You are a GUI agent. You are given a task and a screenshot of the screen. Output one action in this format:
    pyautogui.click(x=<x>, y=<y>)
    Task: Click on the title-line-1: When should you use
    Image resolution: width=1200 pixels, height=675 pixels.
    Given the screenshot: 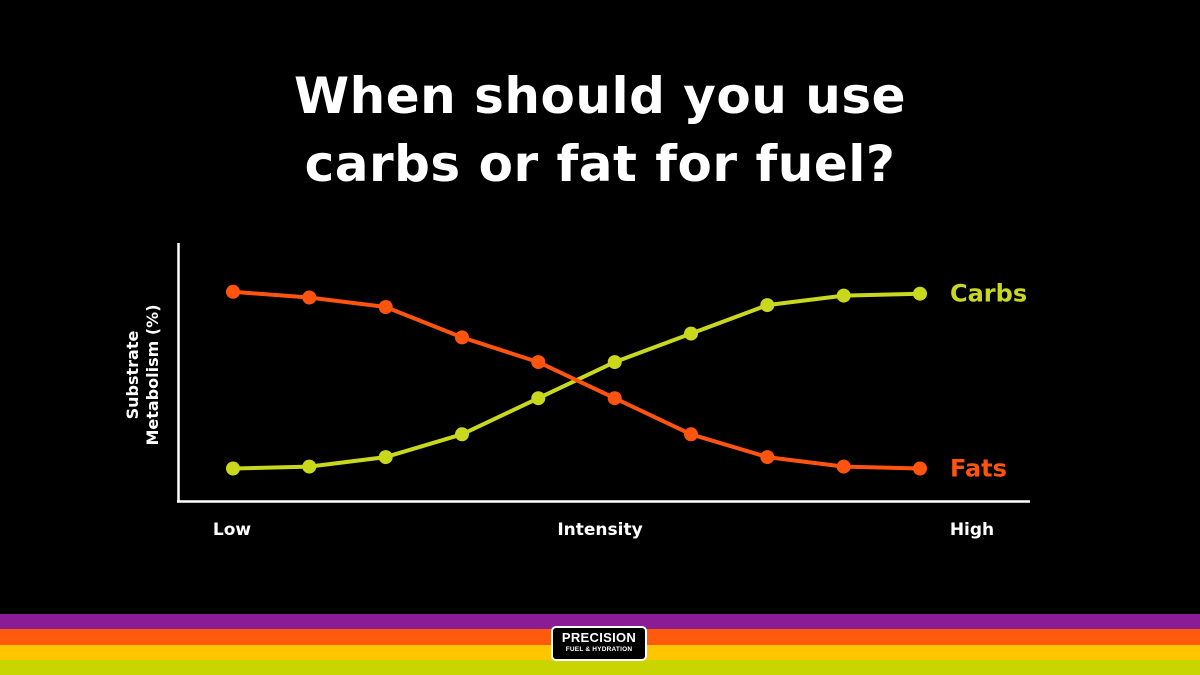 What is the action you would take?
    pyautogui.click(x=599, y=96)
    